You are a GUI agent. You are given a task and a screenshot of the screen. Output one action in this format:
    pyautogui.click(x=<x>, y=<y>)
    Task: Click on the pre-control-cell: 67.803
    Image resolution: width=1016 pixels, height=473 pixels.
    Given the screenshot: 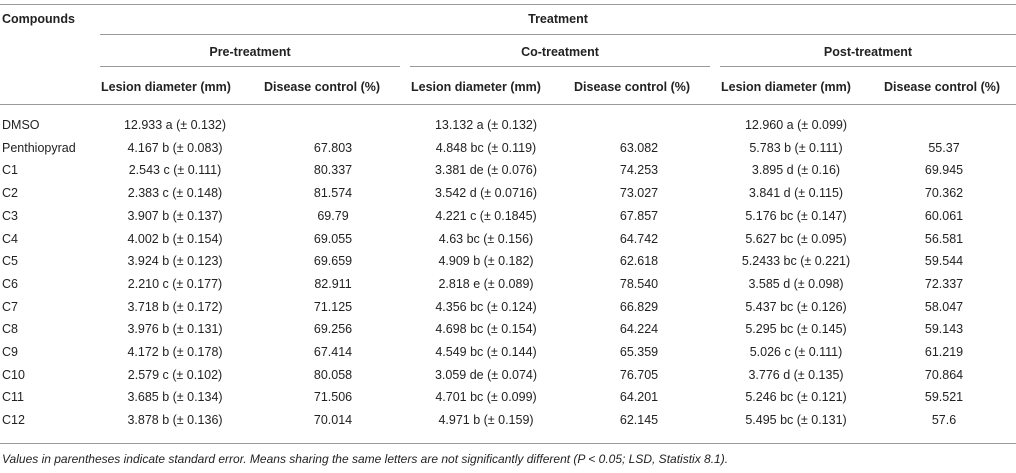 What is the action you would take?
    pyautogui.click(x=333, y=148)
    